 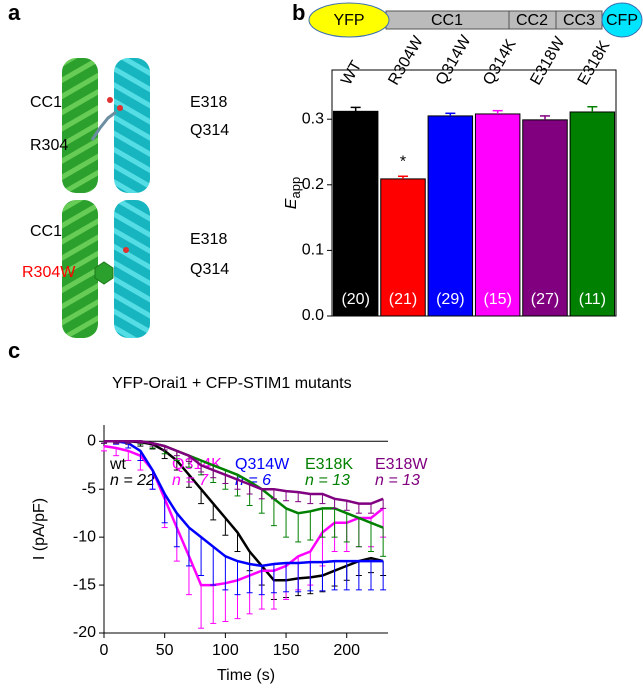 I want to click on construct-diagram, so click(x=475, y=20).